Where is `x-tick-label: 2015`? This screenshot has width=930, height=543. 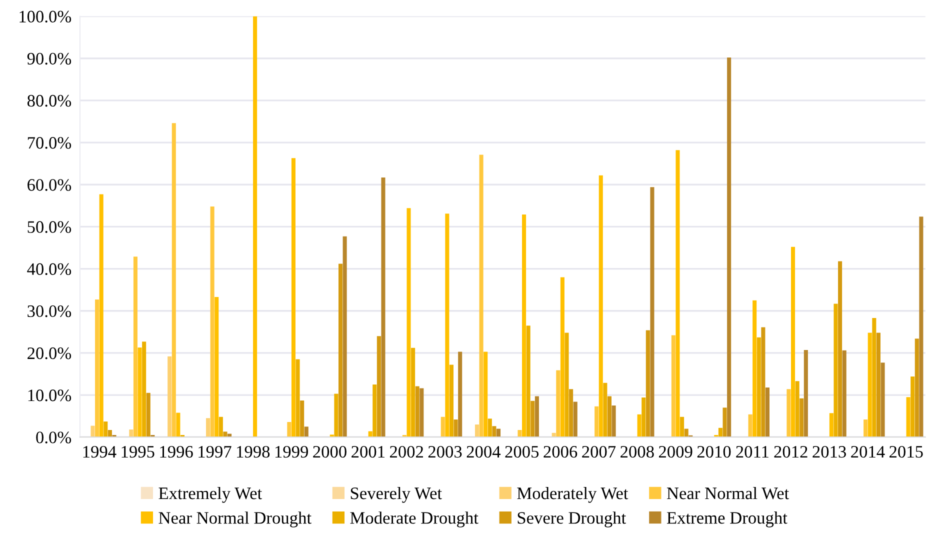 x-tick-label: 2015 is located at coordinates (906, 452).